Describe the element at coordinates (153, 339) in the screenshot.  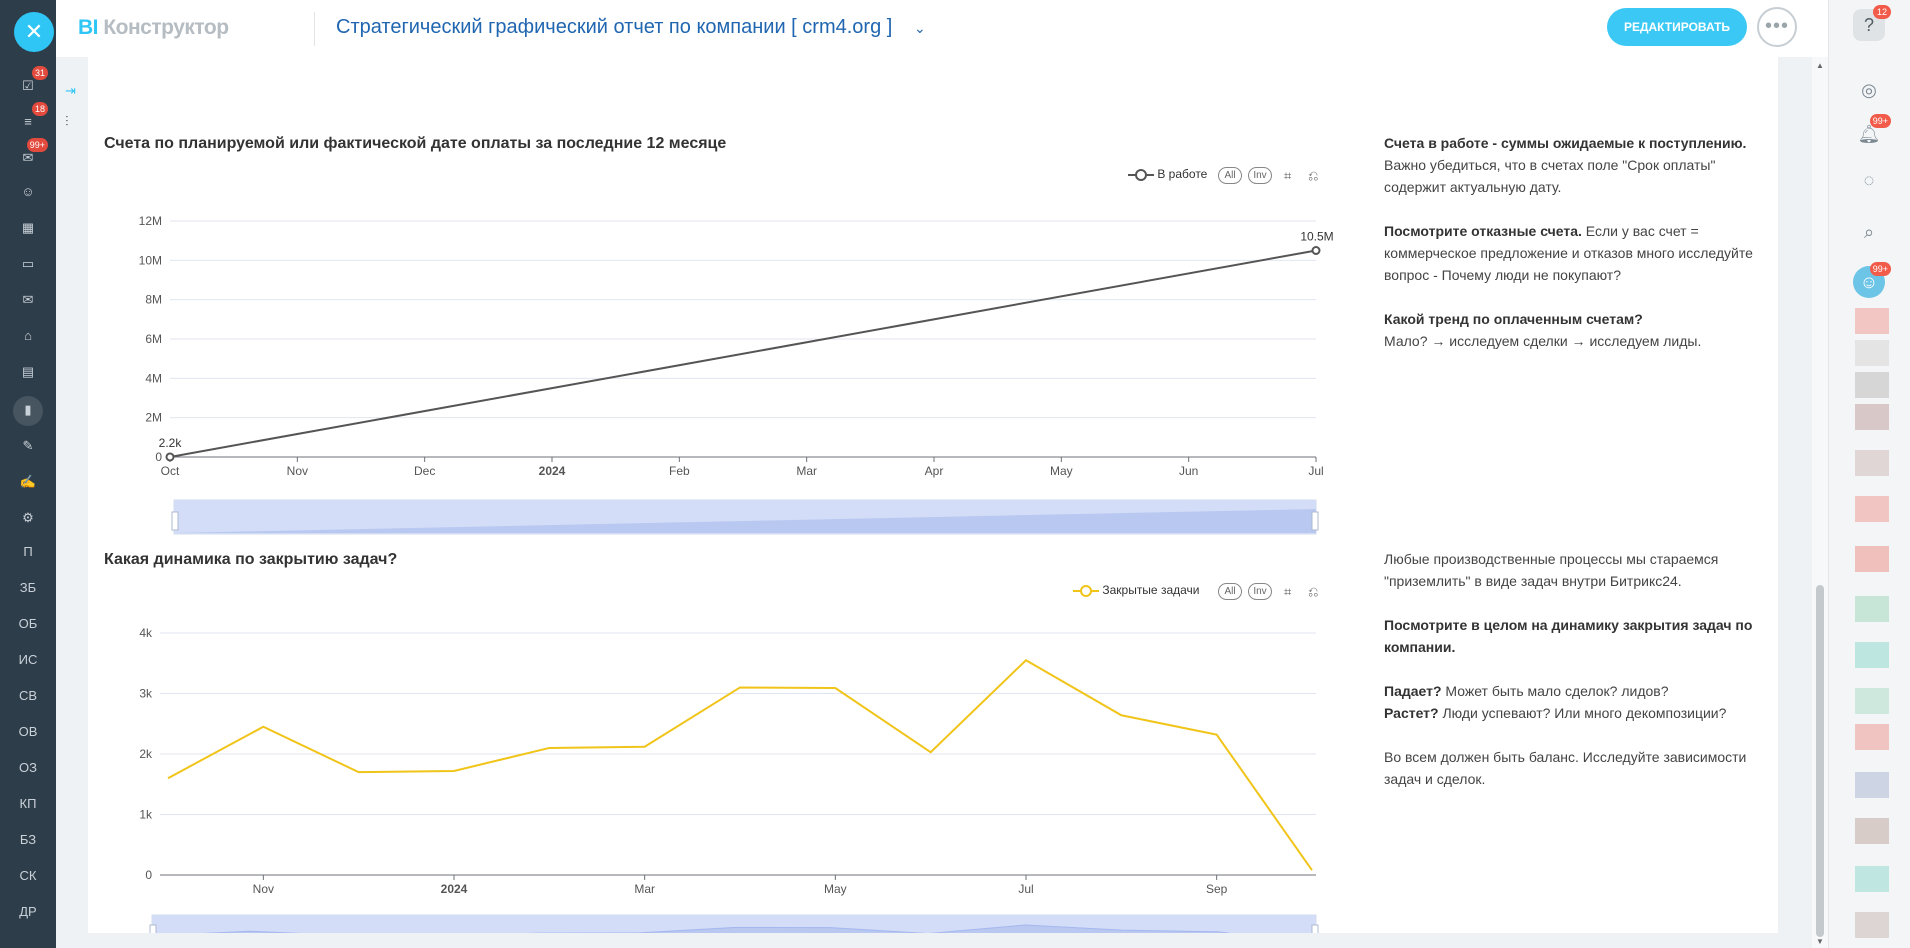
I see `y-tick-label: 6M` at that location.